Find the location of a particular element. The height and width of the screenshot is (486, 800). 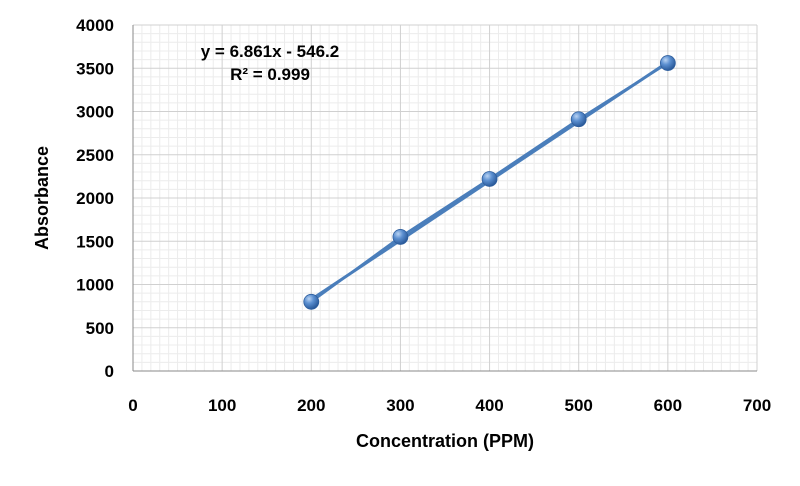

y-tick-label: 3500 is located at coordinates (95, 68).